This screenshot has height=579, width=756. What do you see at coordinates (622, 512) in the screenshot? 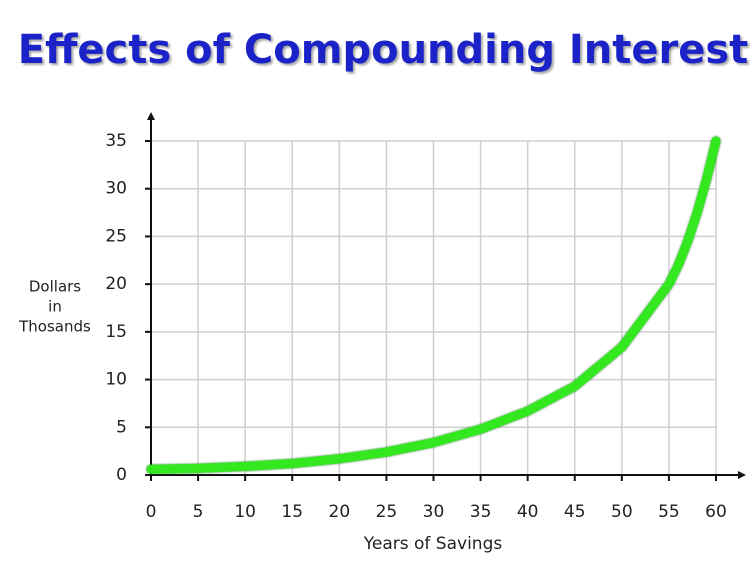
I see `x-tick-label: 50` at bounding box center [622, 512].